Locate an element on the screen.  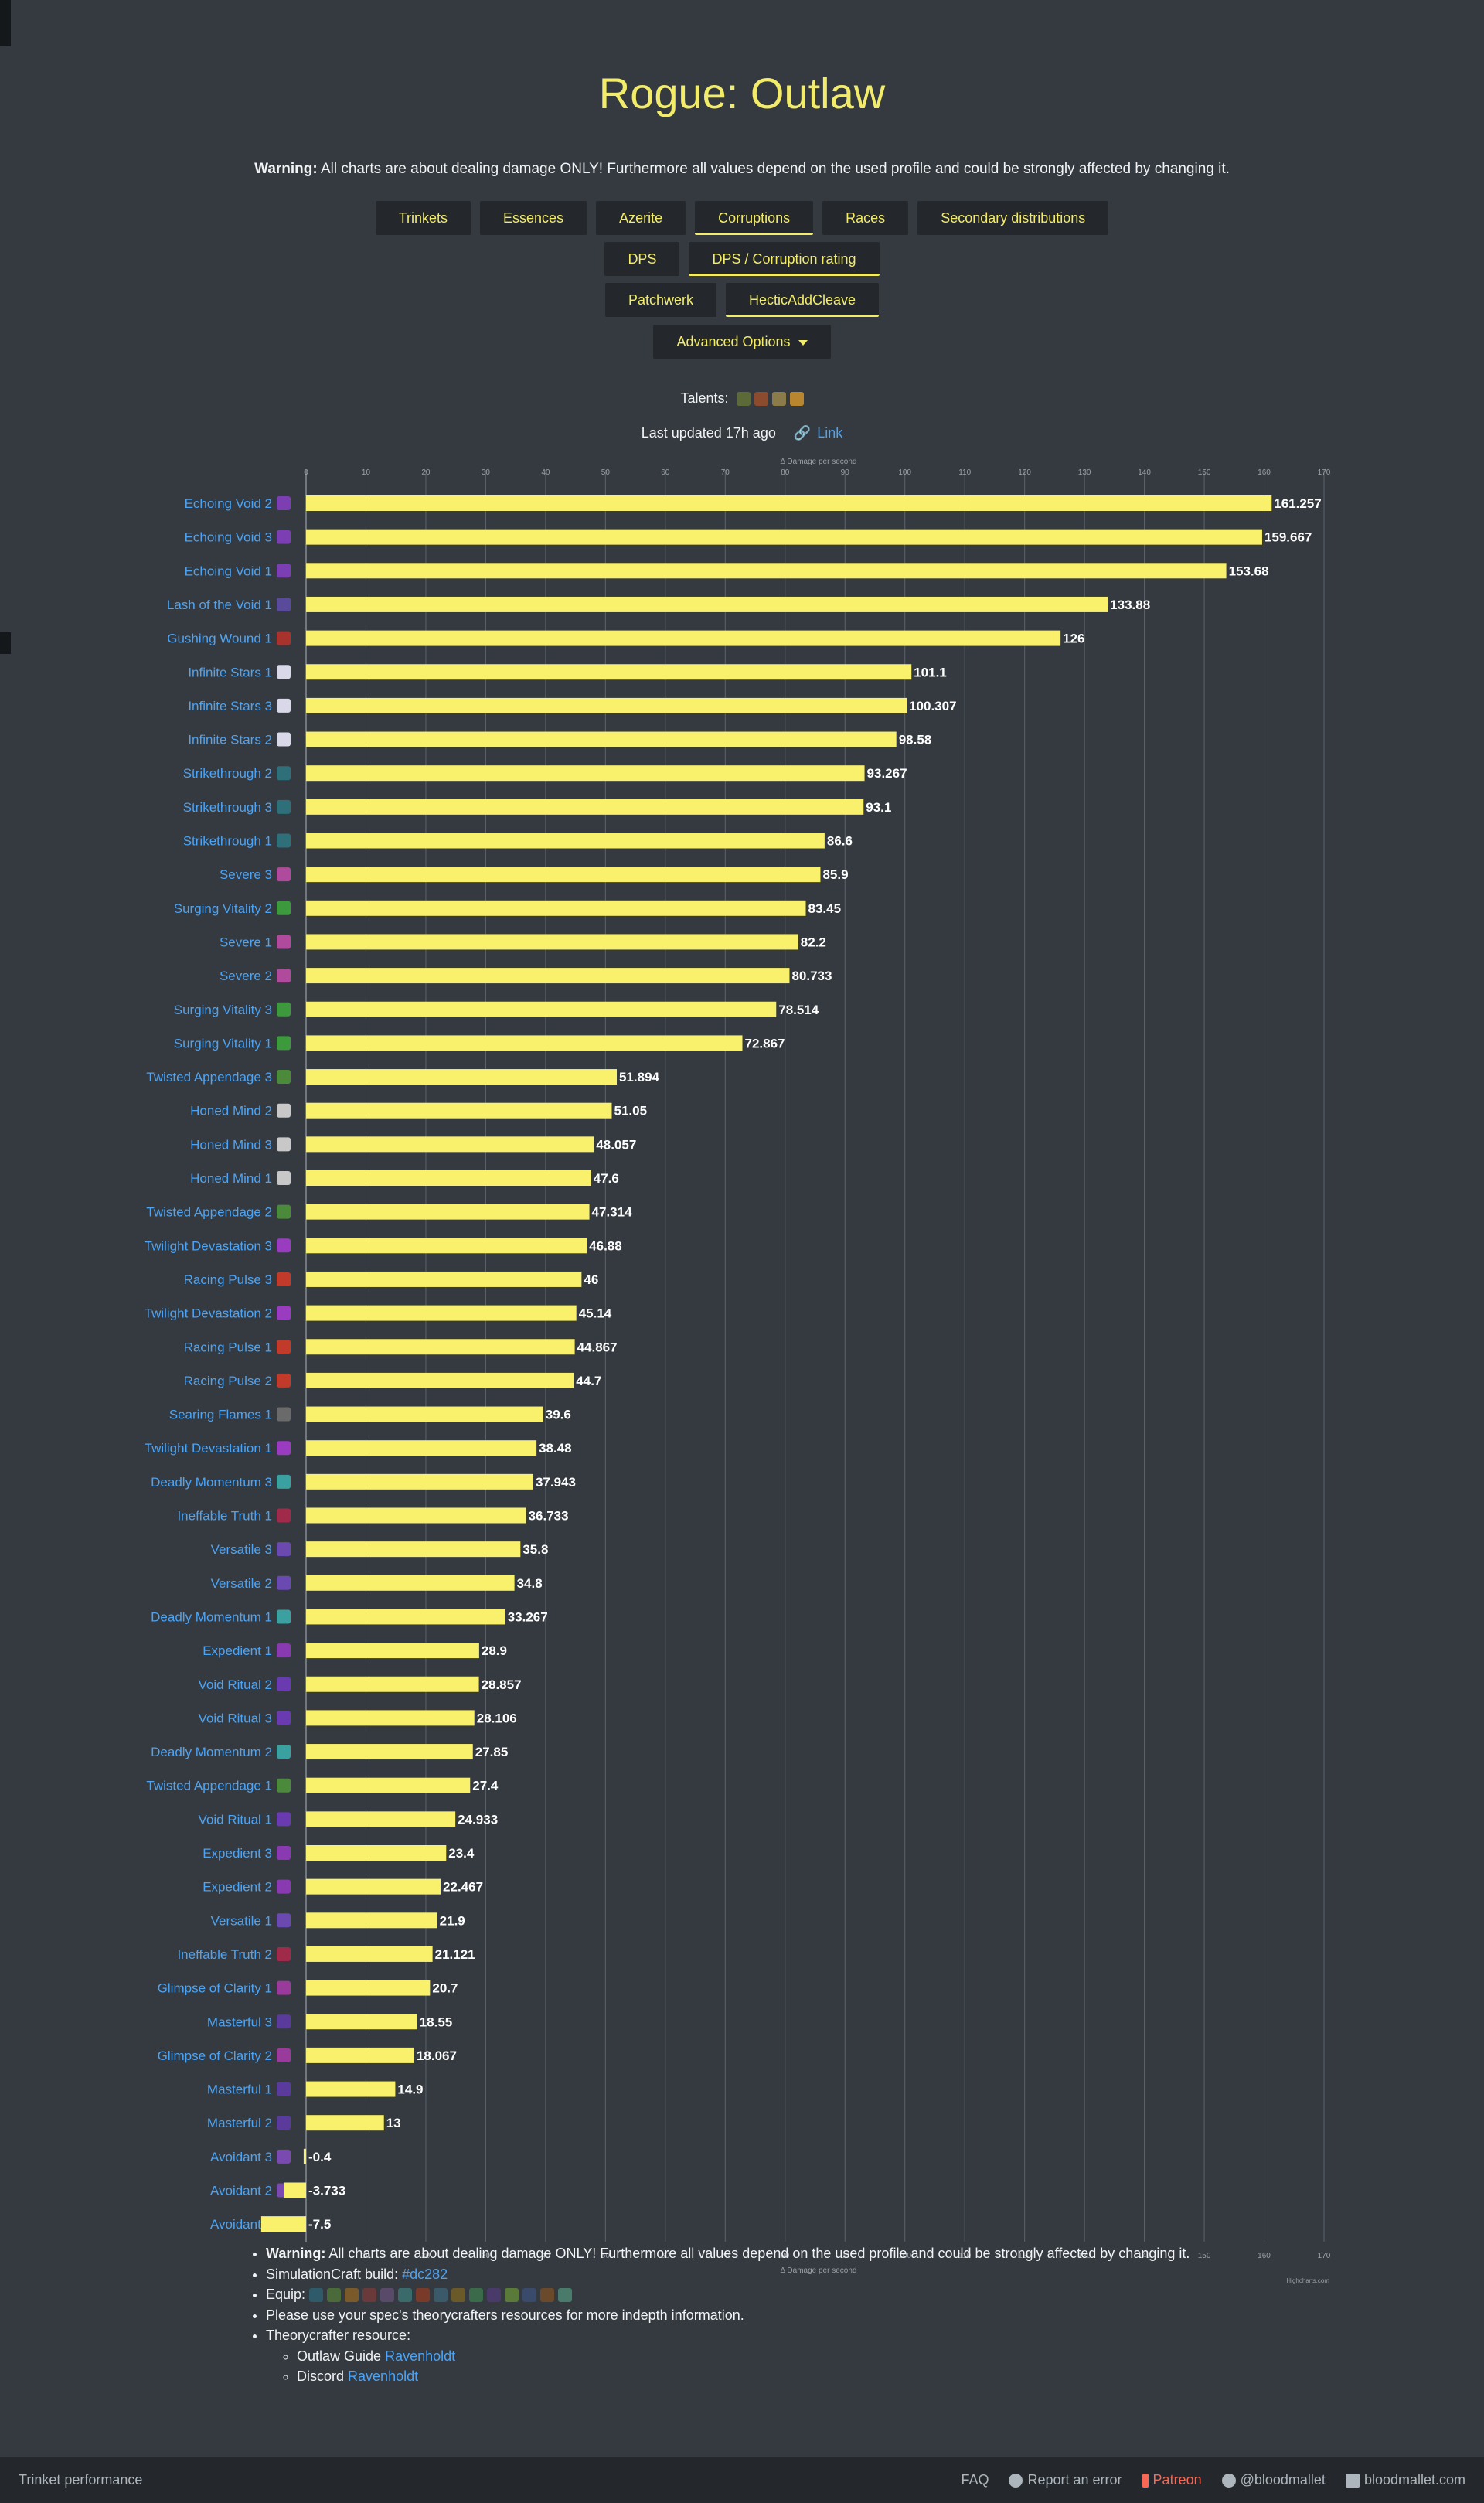
category-label: Severe 1 is located at coordinates (246, 942).